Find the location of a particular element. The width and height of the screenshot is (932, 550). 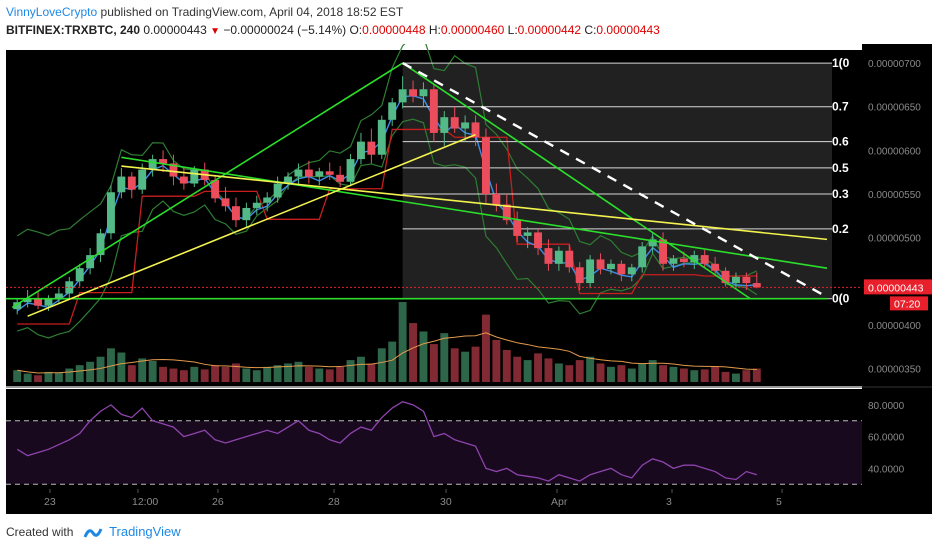

tradingview-brand: TradingView is located at coordinates (145, 531).